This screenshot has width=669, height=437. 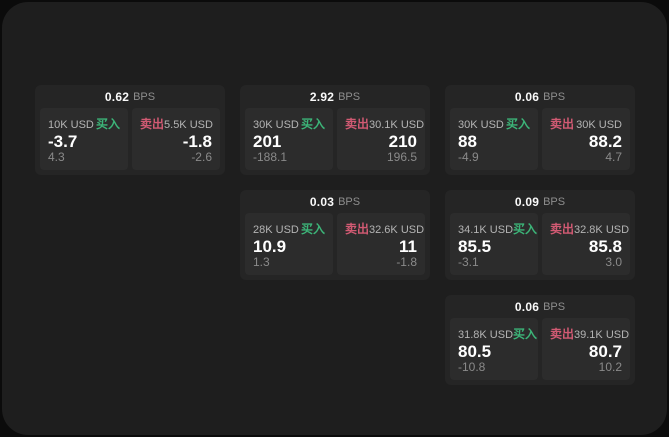 What do you see at coordinates (130, 96) in the screenshot?
I see `card-header: 0.62 BPS` at bounding box center [130, 96].